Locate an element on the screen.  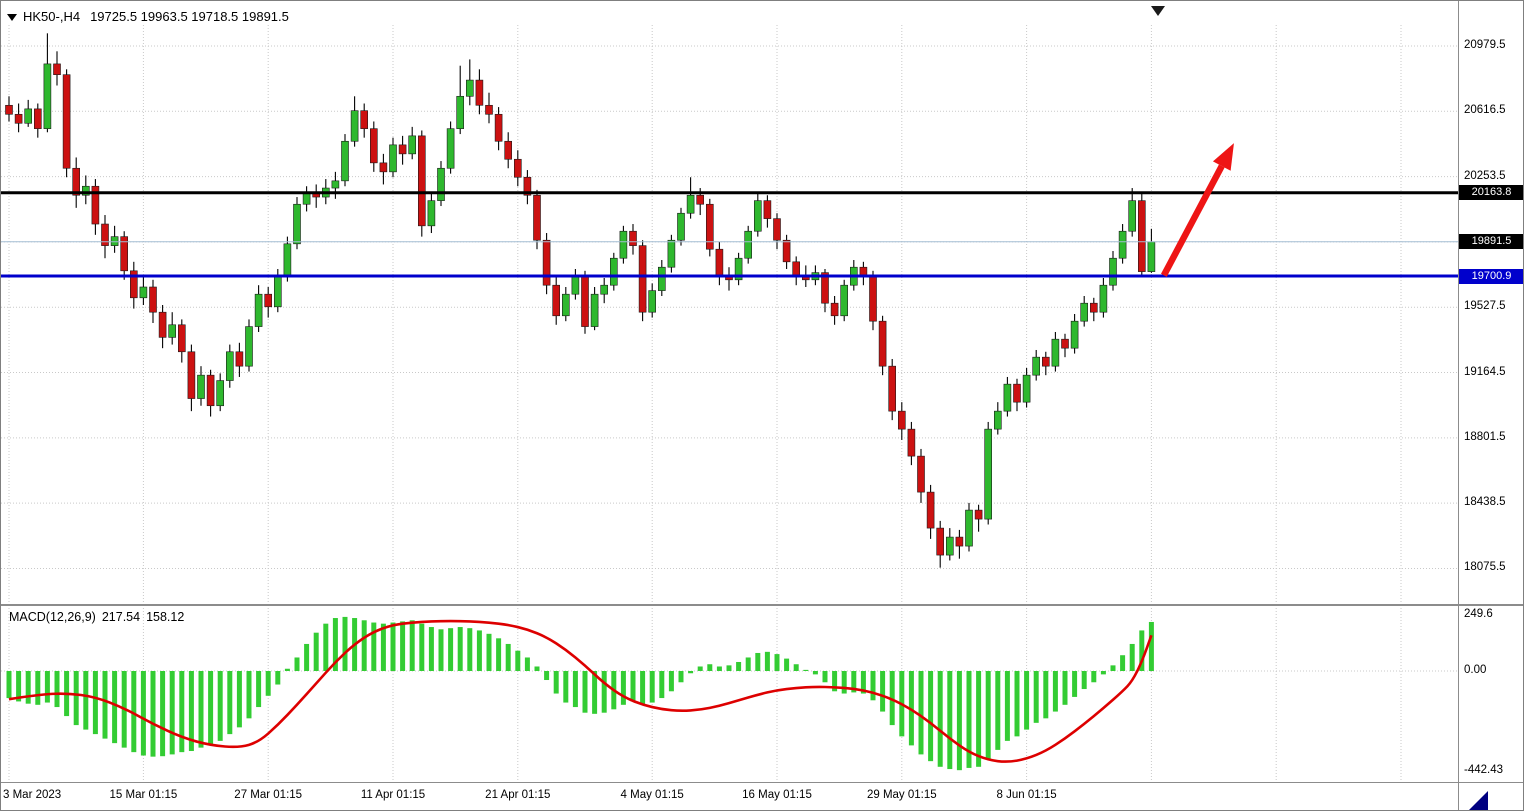
price-tag-support: 19700.9 is located at coordinates (1491, 276).